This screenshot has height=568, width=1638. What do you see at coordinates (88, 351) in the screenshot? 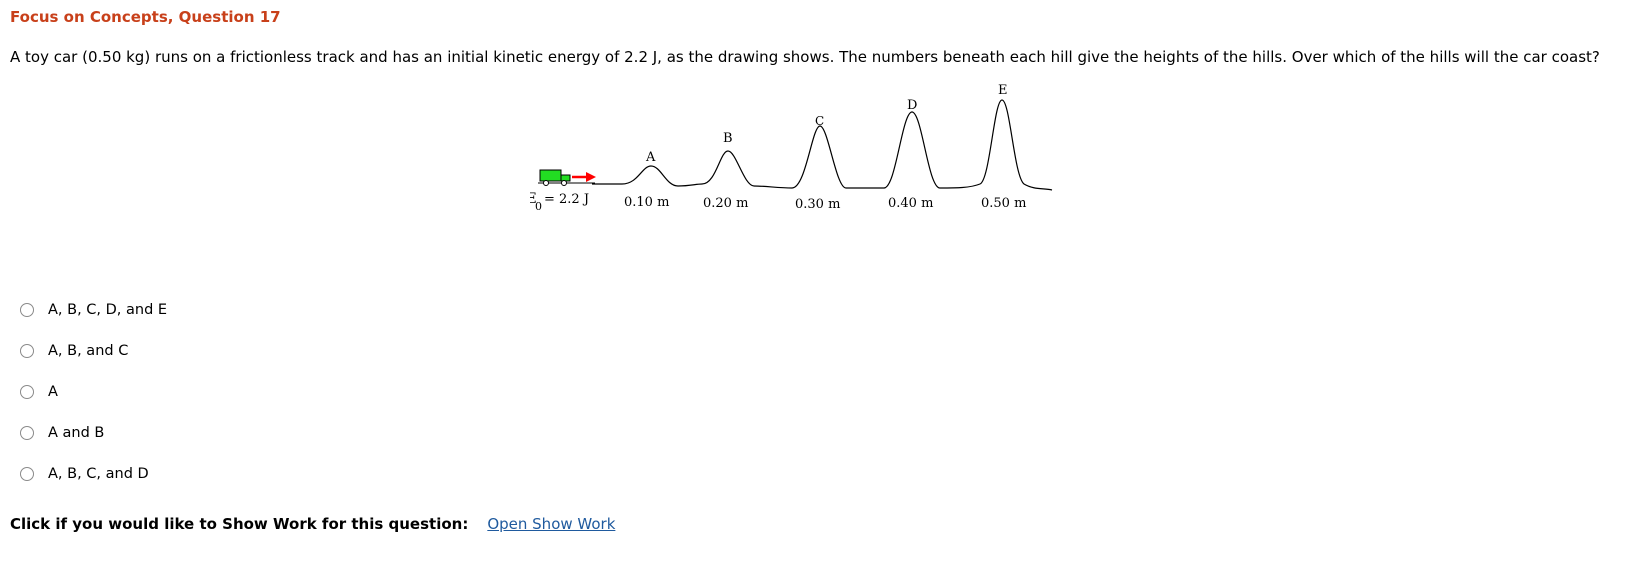
I see `answer-option-label: A, B, and C` at bounding box center [88, 351].